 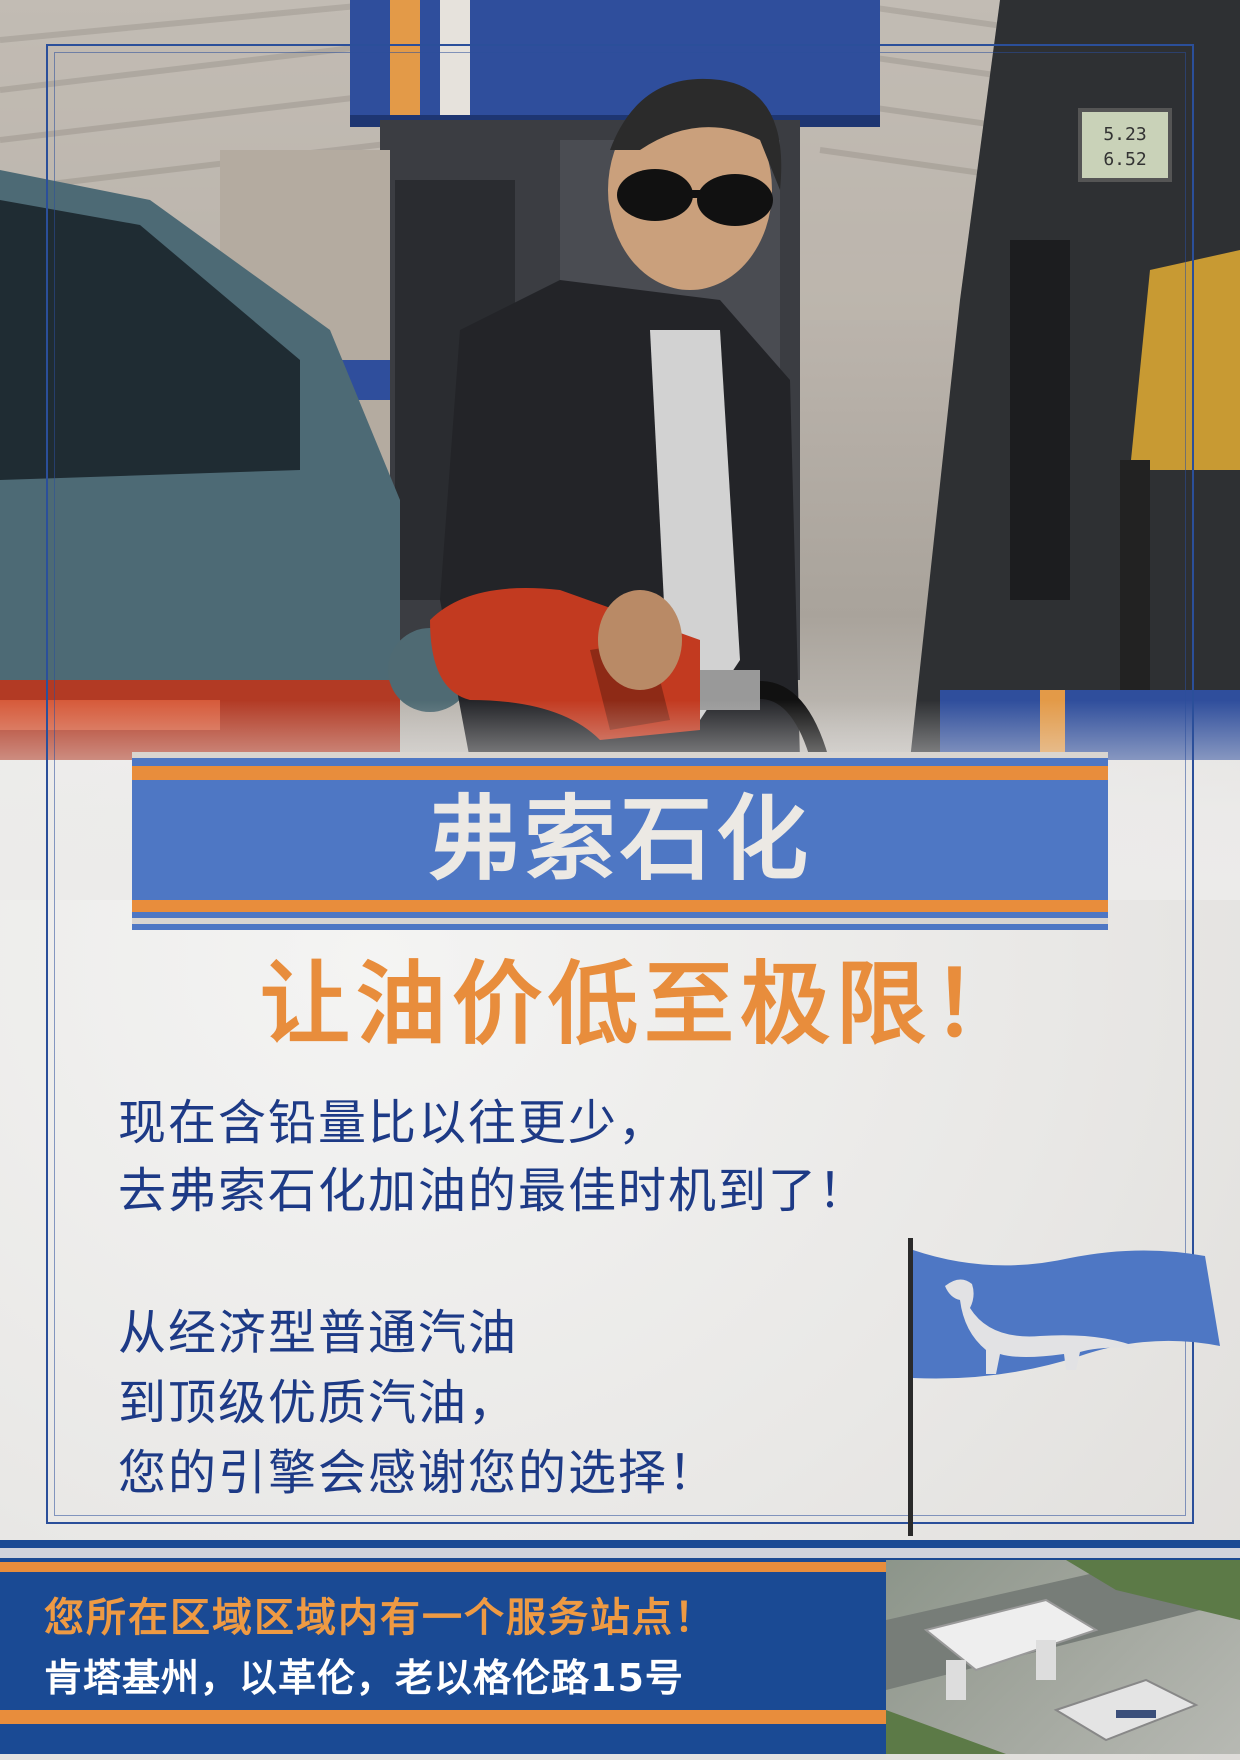 What do you see at coordinates (318, 1333) in the screenshot?
I see `paragraph2-line1: 从经济型普通汽油` at bounding box center [318, 1333].